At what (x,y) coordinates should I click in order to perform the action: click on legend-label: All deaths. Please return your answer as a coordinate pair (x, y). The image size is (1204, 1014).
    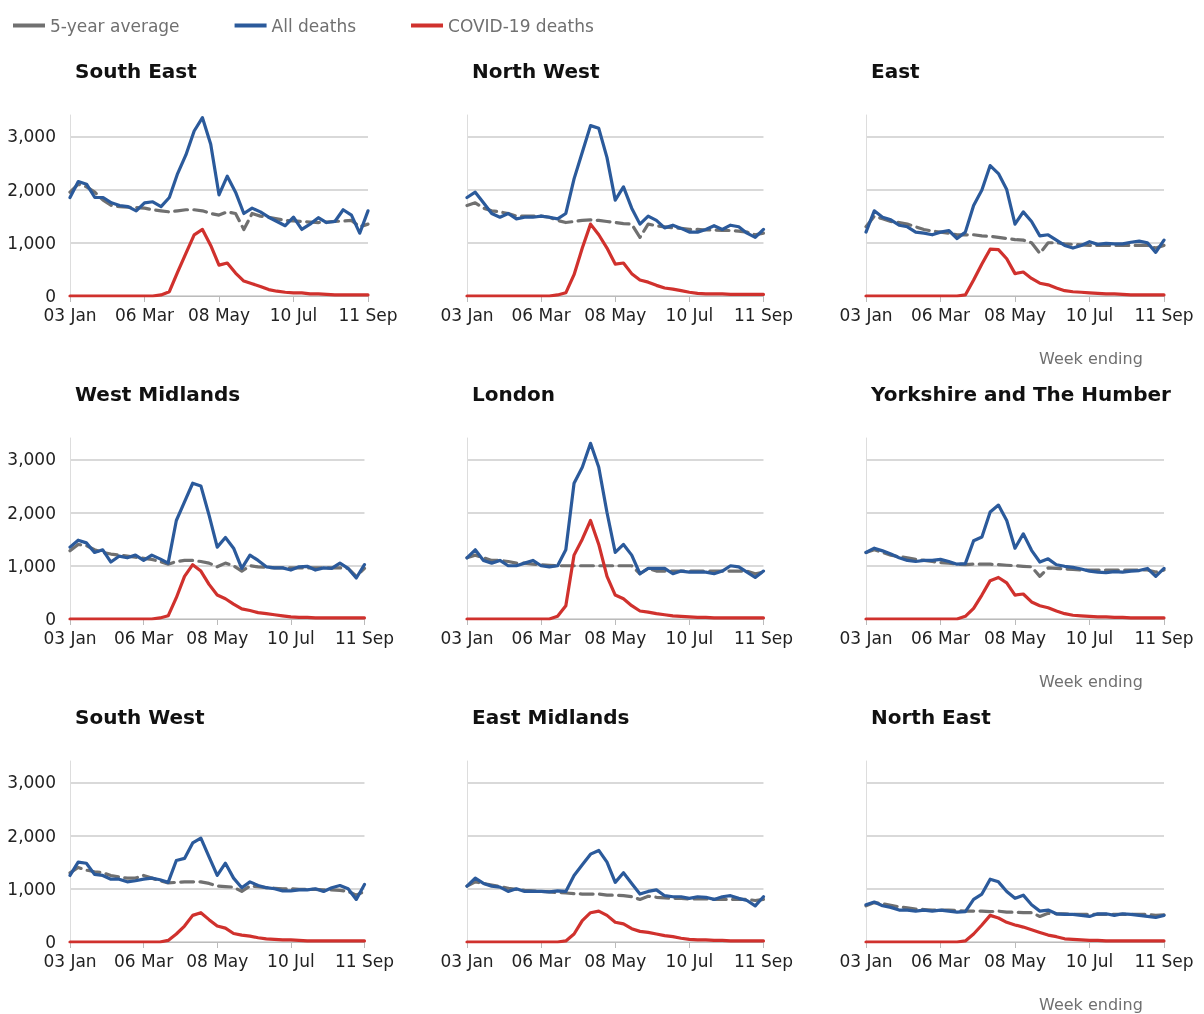
    Looking at the image, I should click on (314, 25).